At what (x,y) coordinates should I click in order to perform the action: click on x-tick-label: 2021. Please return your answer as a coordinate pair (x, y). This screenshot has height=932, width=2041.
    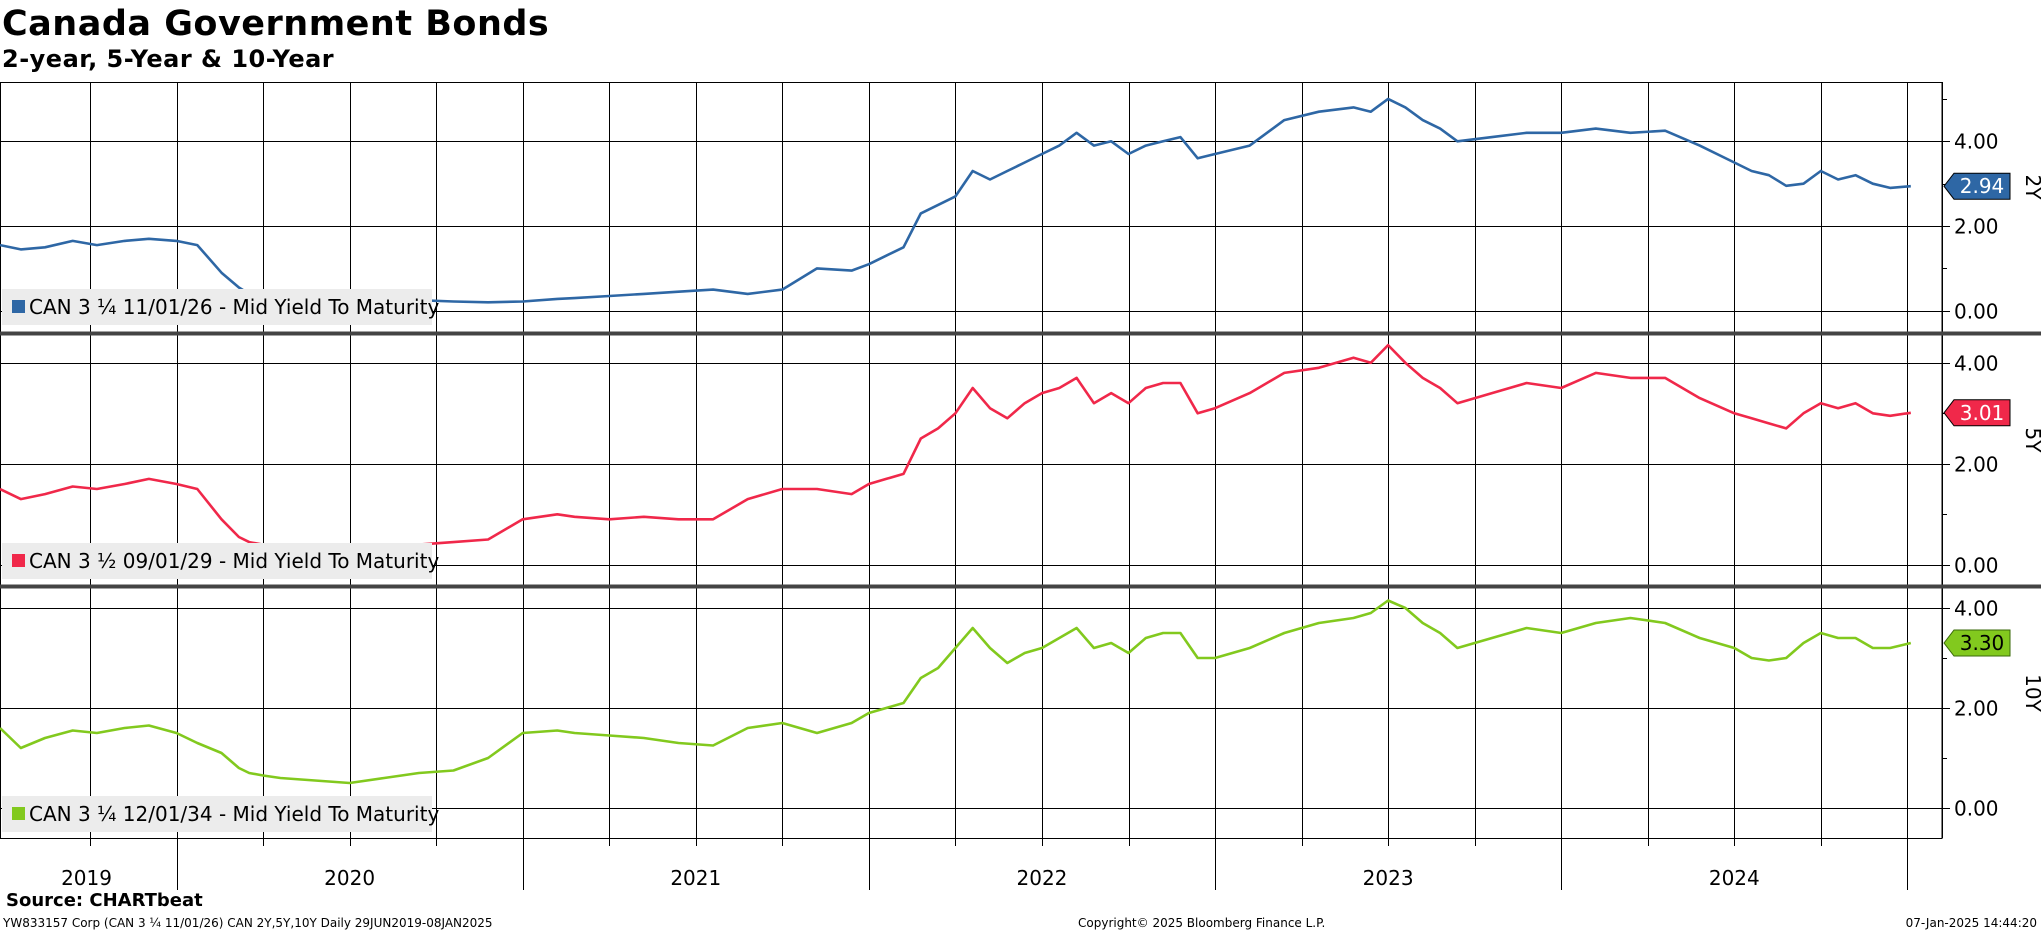
    Looking at the image, I should click on (695, 878).